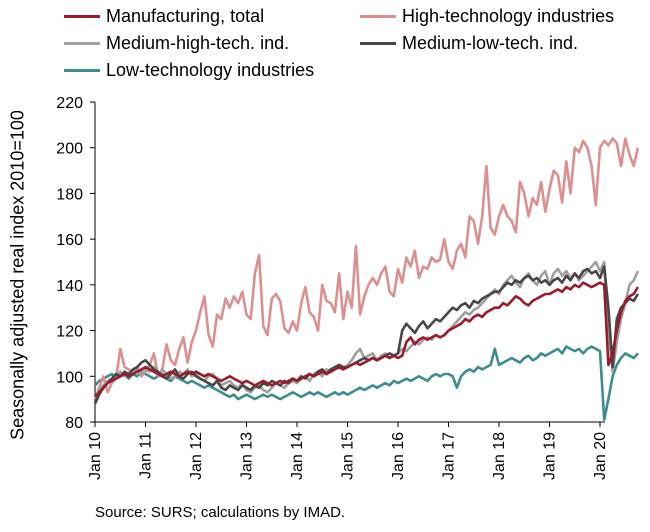 Image resolution: width=650 pixels, height=532 pixels. I want to click on y-axis-ticks: 80 100 120 140 160 180 200 220, so click(75, 263).